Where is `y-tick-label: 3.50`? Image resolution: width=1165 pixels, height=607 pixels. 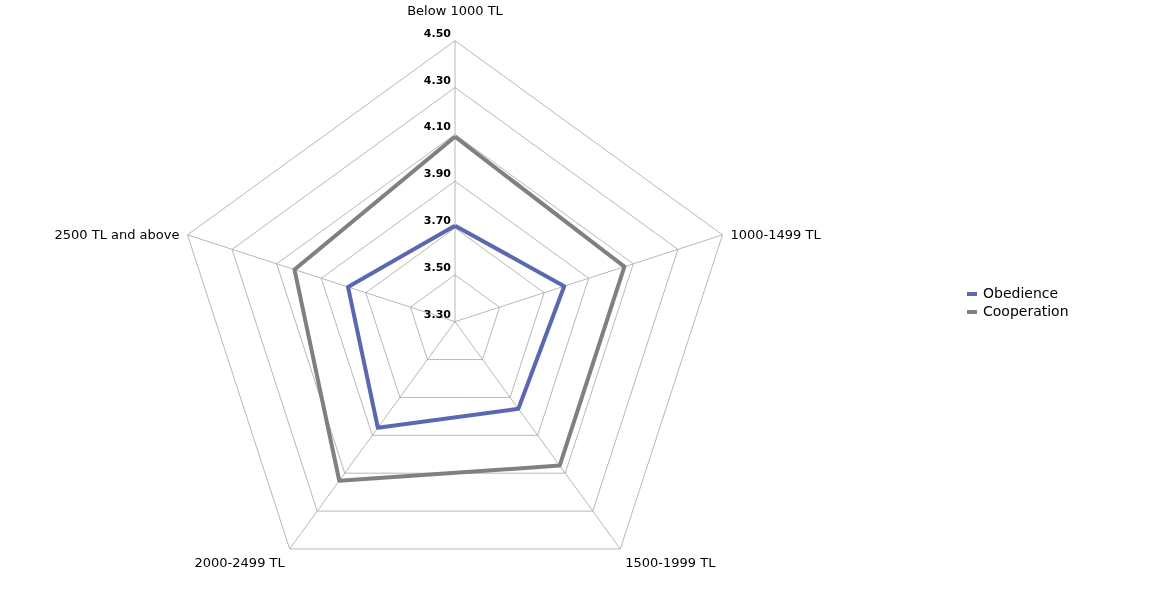 y-tick-label: 3.50 is located at coordinates (437, 267).